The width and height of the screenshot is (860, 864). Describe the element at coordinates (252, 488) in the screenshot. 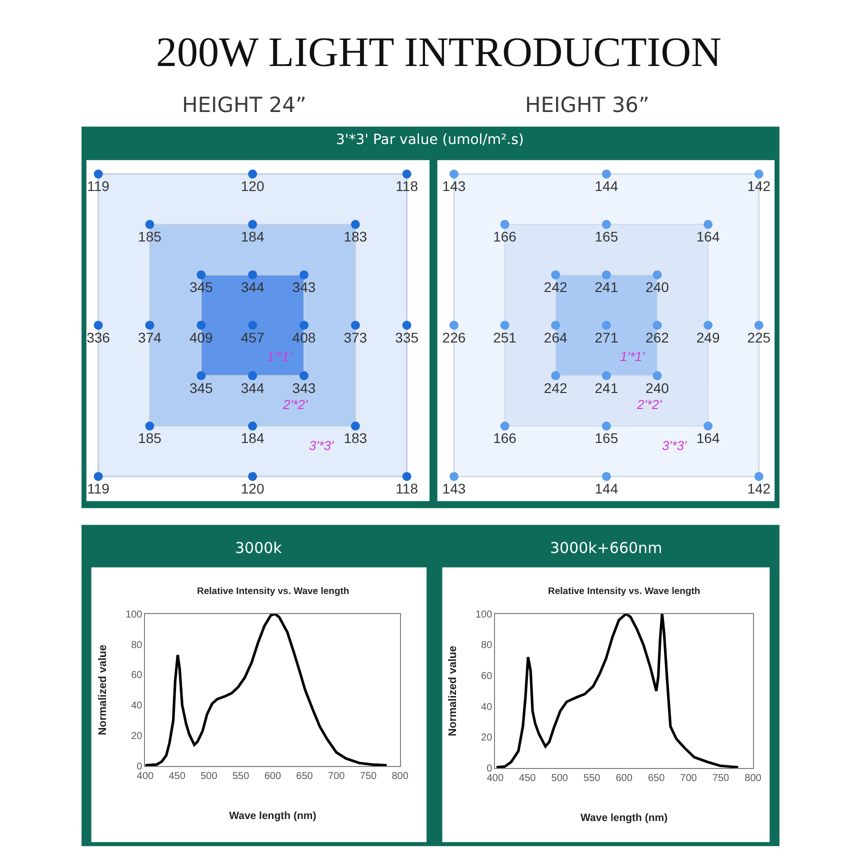

I see `data-label: 120` at that location.